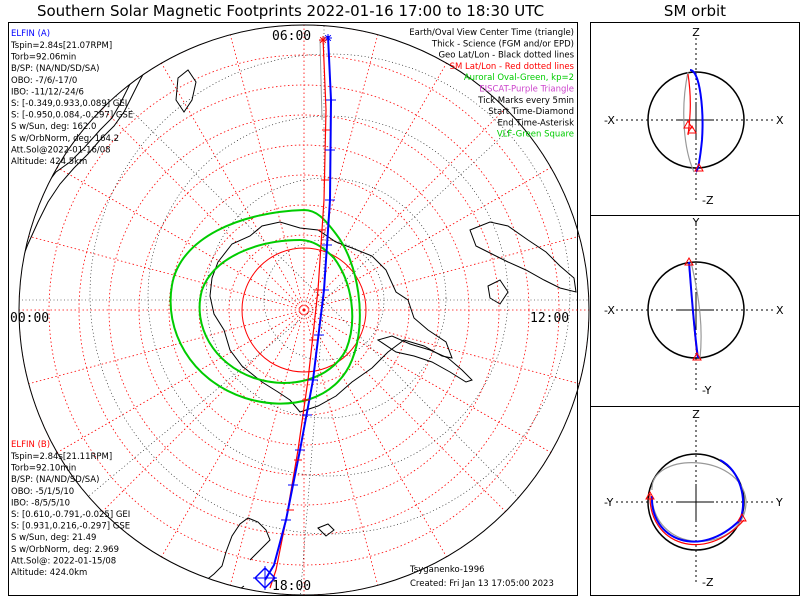 The width and height of the screenshot is (800, 600). What do you see at coordinates (72, 116) in the screenshot?
I see `probe-a-line: S: [-0.950,0.084,-0.297] GSE` at bounding box center [72, 116].